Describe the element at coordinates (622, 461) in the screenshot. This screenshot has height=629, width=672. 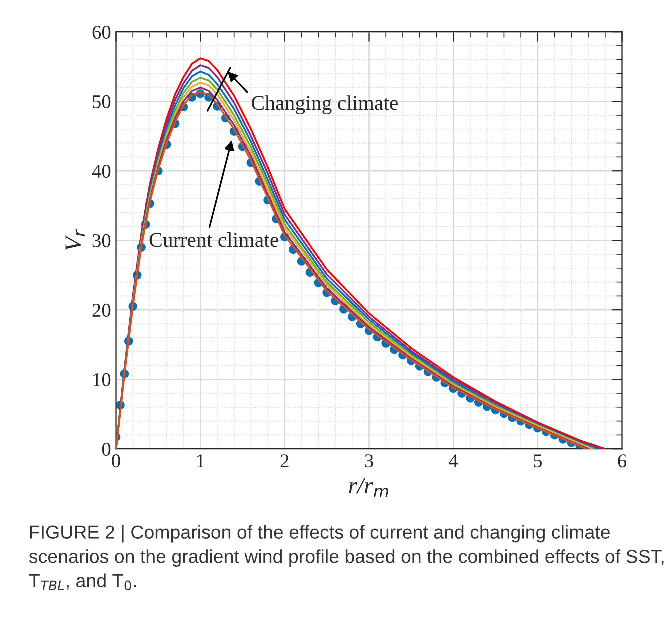
I see `x-tick-label: 6` at that location.